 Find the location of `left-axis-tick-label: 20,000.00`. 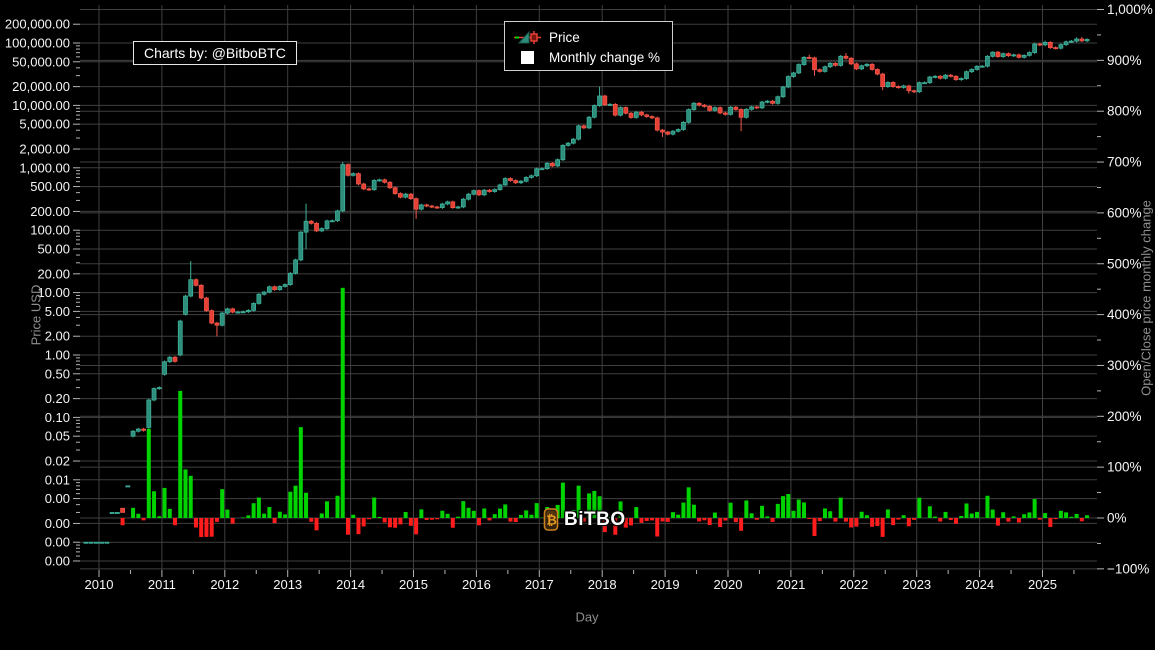

left-axis-tick-label: 20,000.00 is located at coordinates (41, 86).